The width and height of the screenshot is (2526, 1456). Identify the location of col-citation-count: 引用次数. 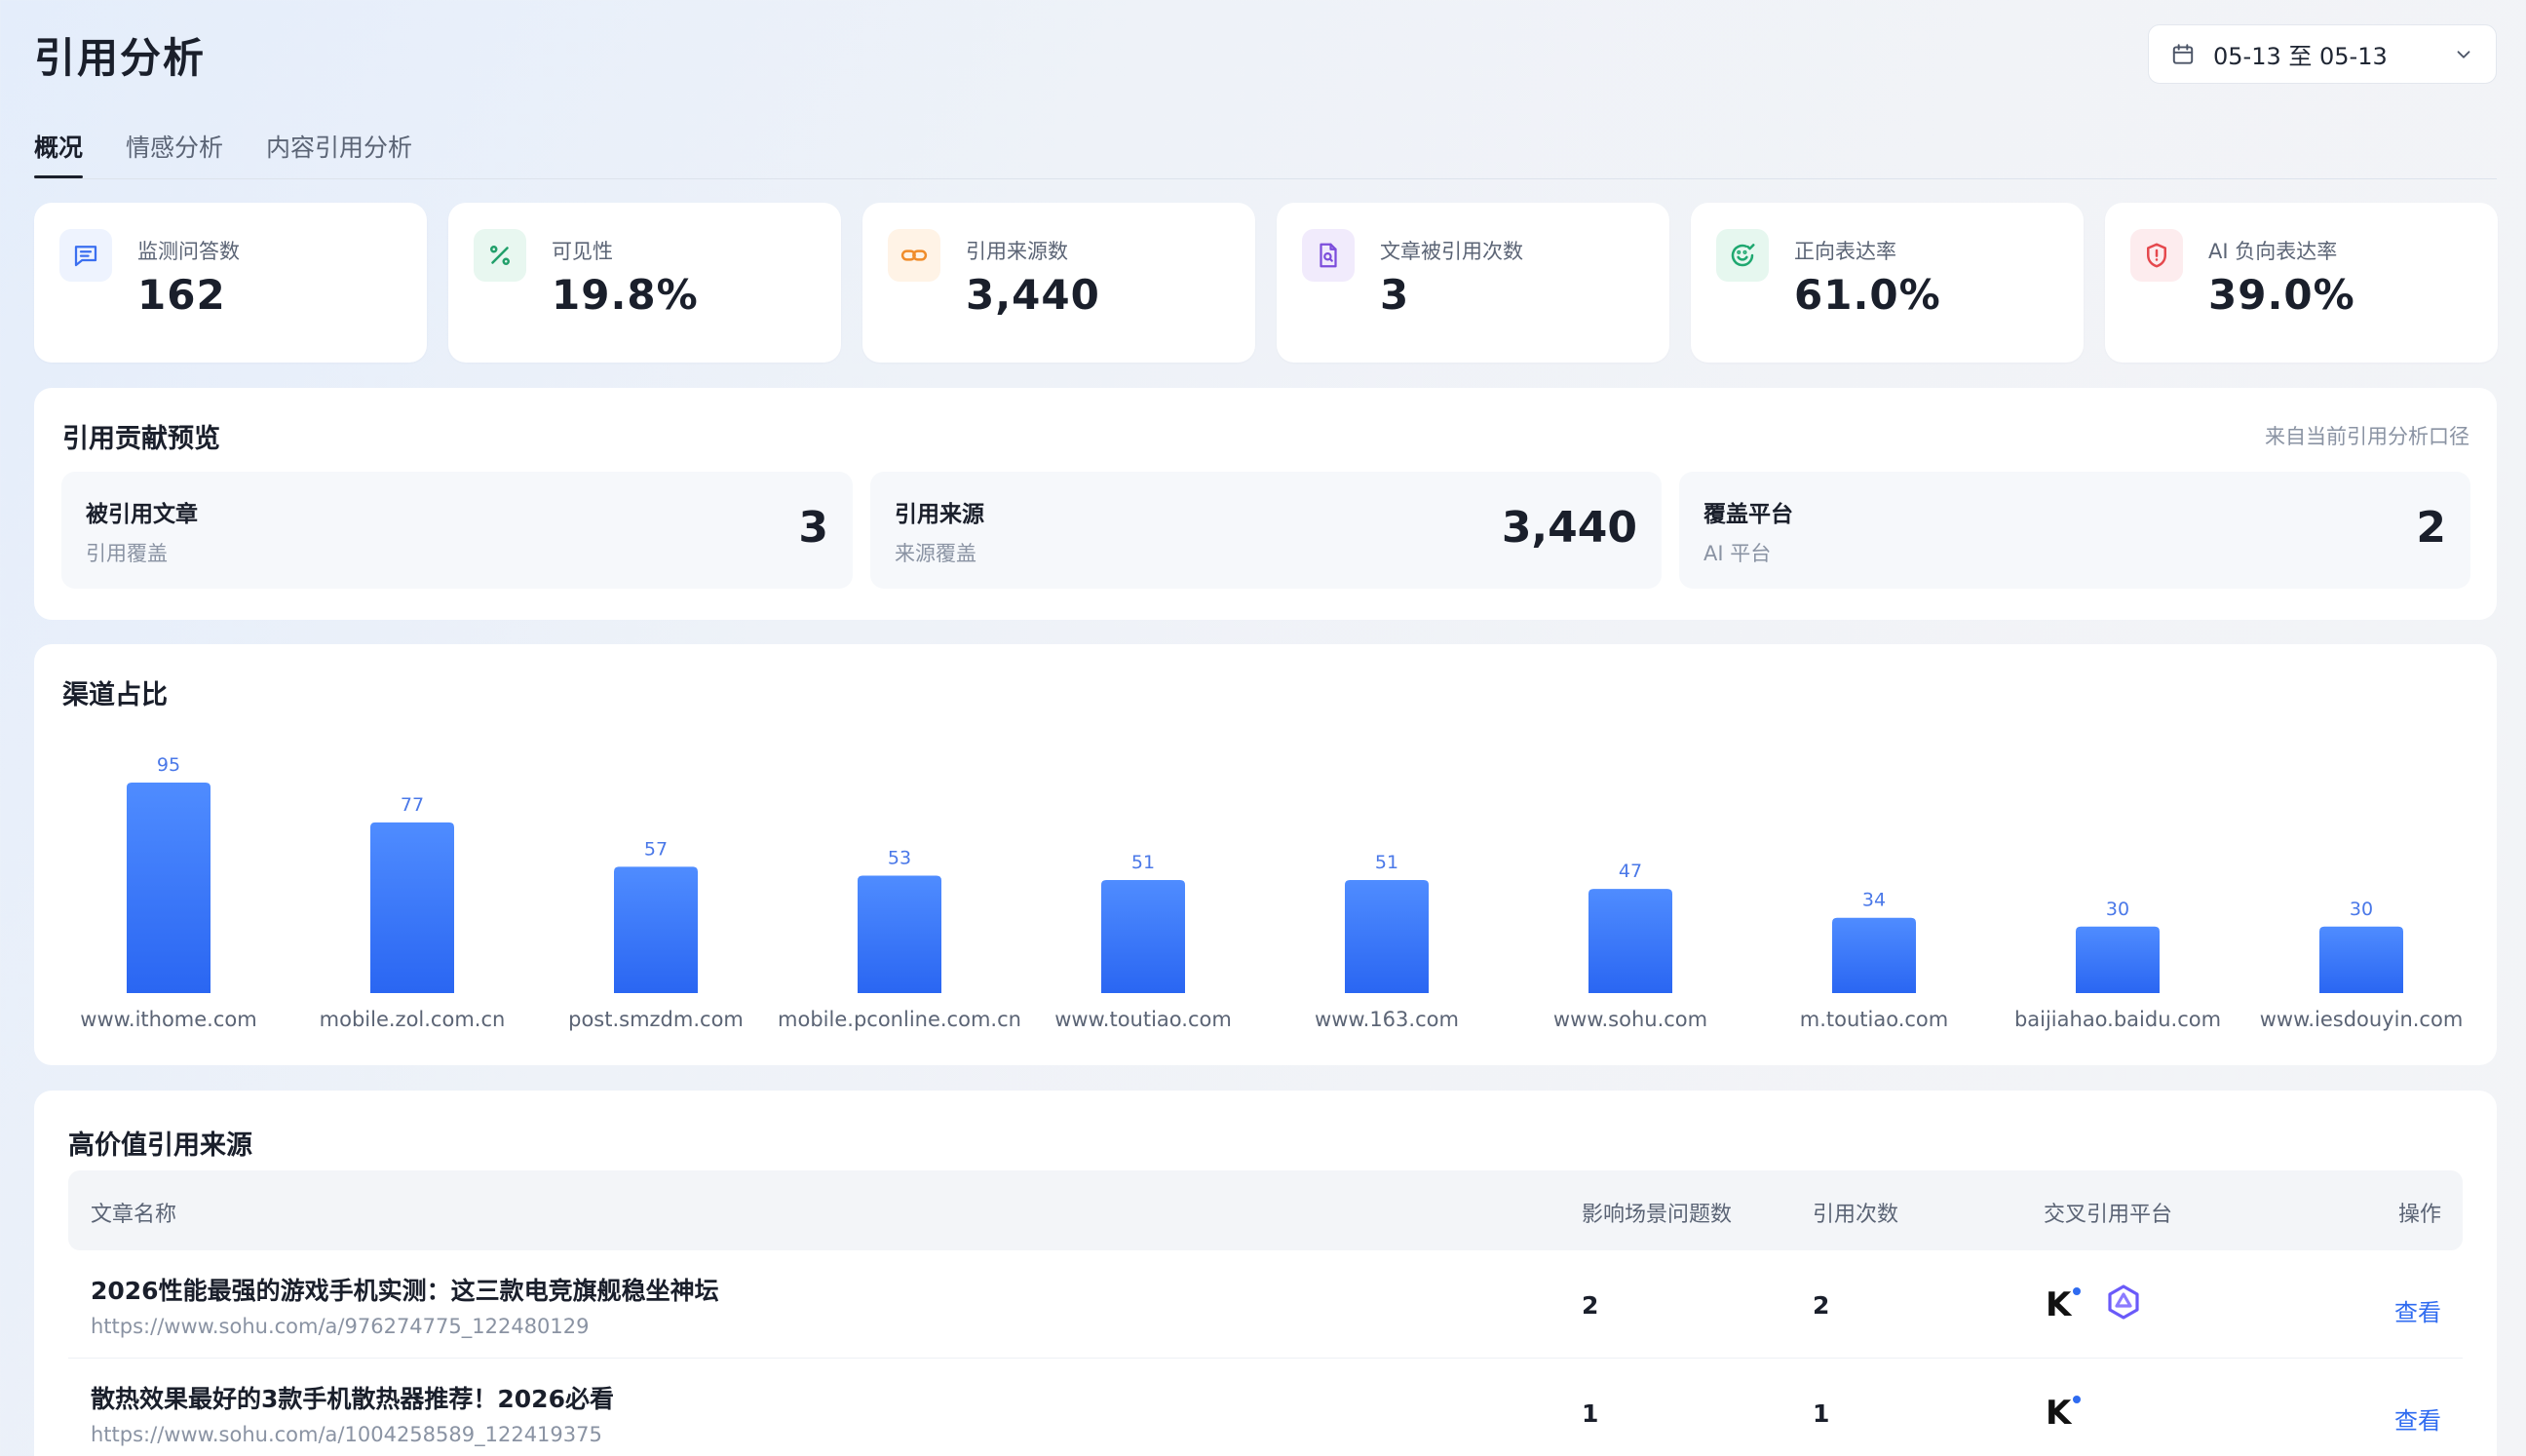
(1856, 1215).